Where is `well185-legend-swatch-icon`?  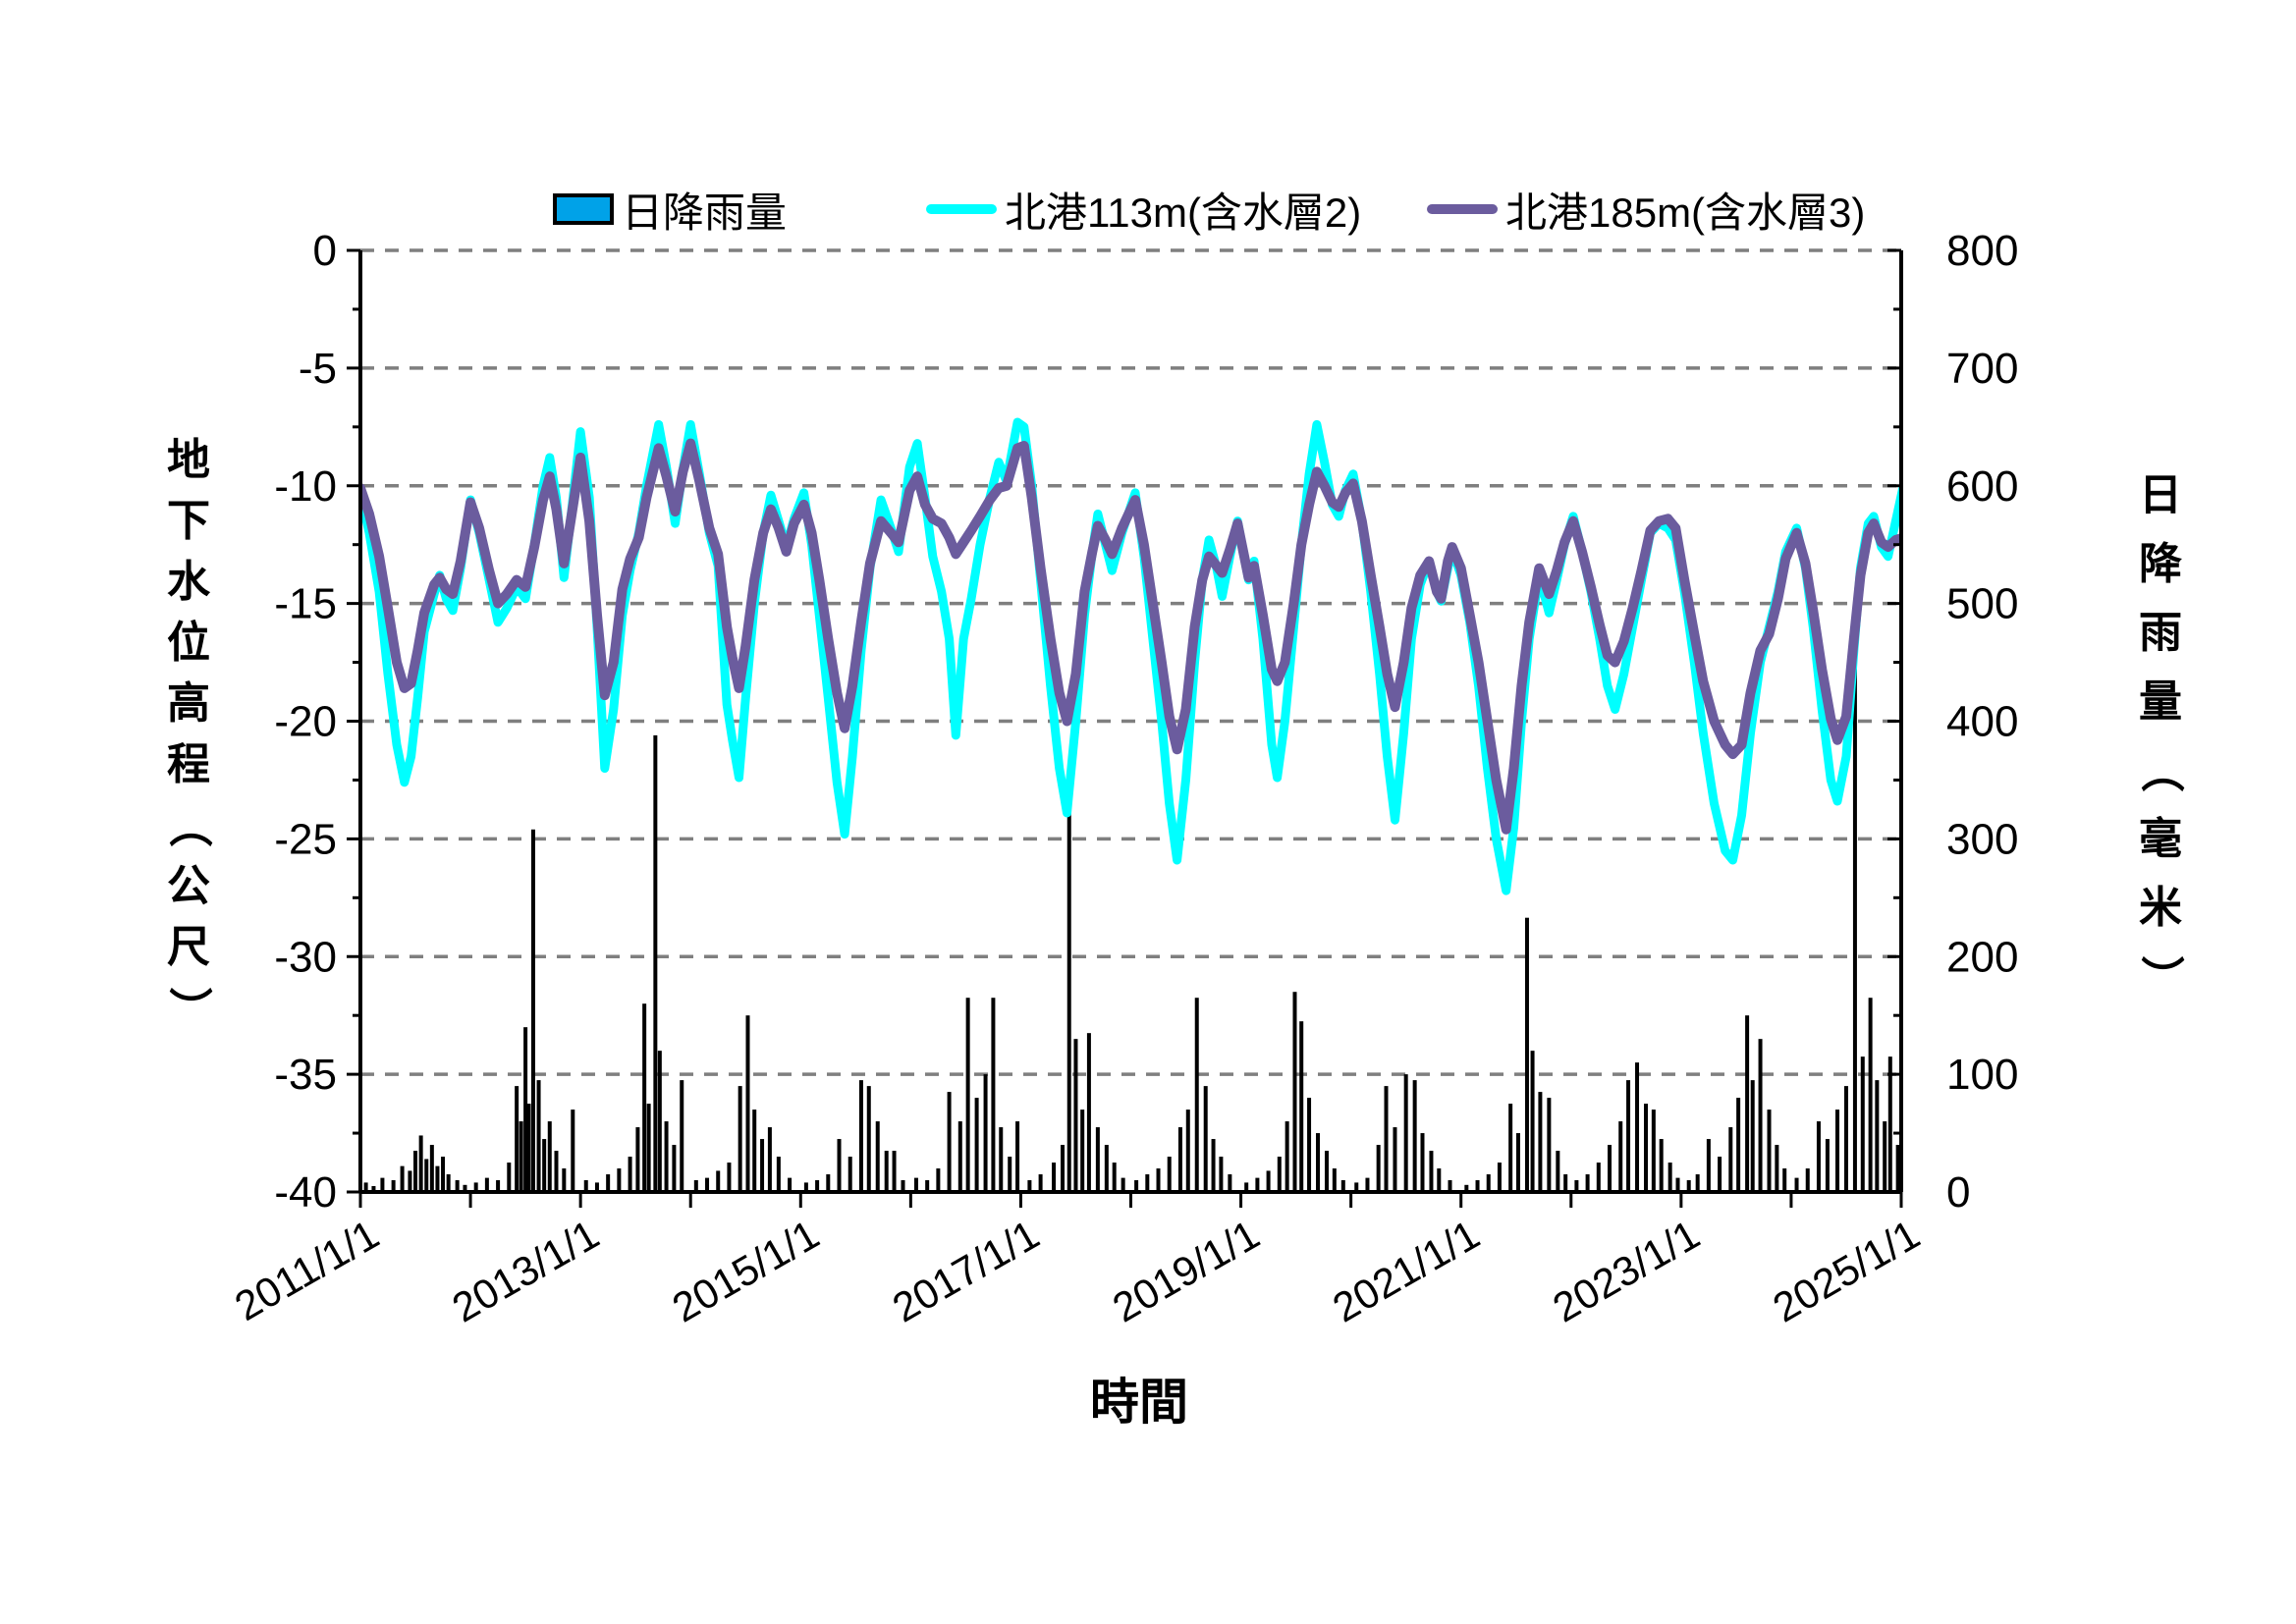 well185-legend-swatch-icon is located at coordinates (1462, 209).